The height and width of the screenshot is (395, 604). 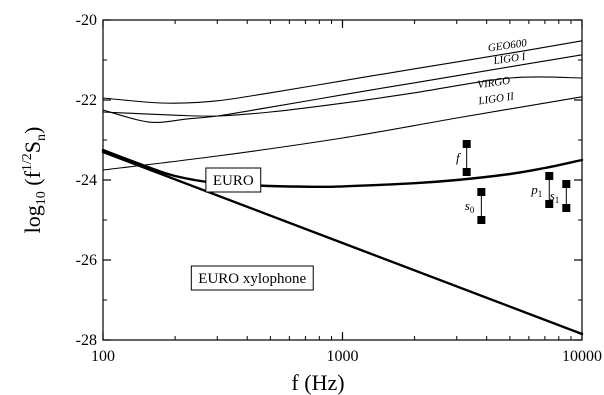 What do you see at coordinates (342, 168) in the screenshot?
I see `curve-euro` at bounding box center [342, 168].